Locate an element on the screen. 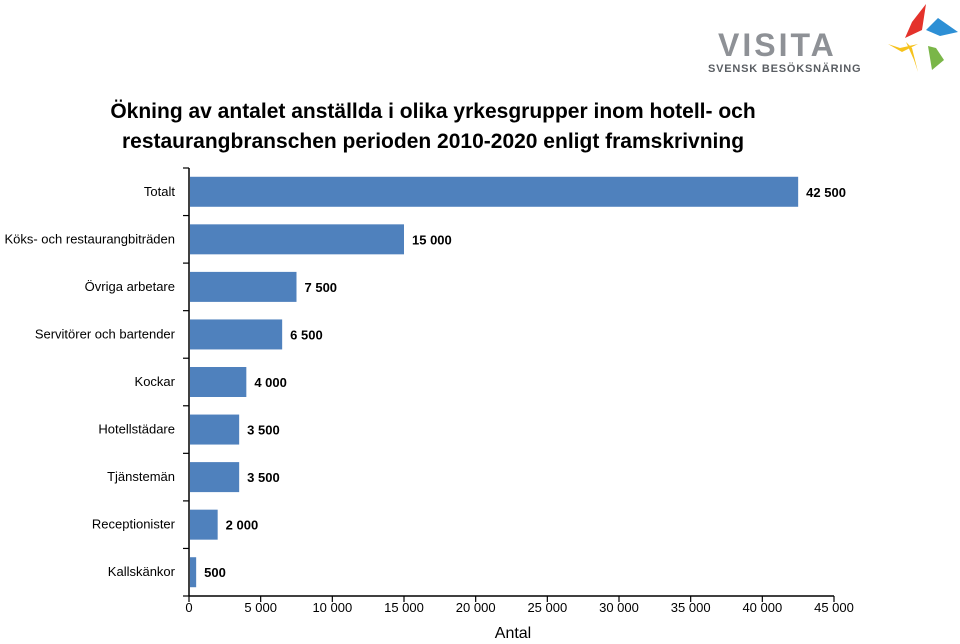 This screenshot has width=960, height=644. data-label-7: 2 000 is located at coordinates (242, 525).